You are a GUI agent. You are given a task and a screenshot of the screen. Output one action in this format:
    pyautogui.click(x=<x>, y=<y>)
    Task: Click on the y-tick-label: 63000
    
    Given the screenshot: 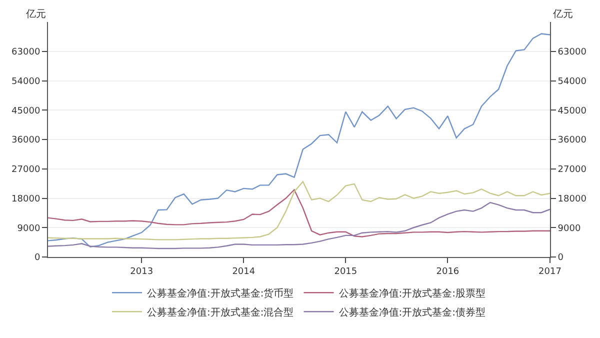 What is the action you would take?
    pyautogui.click(x=26, y=53)
    